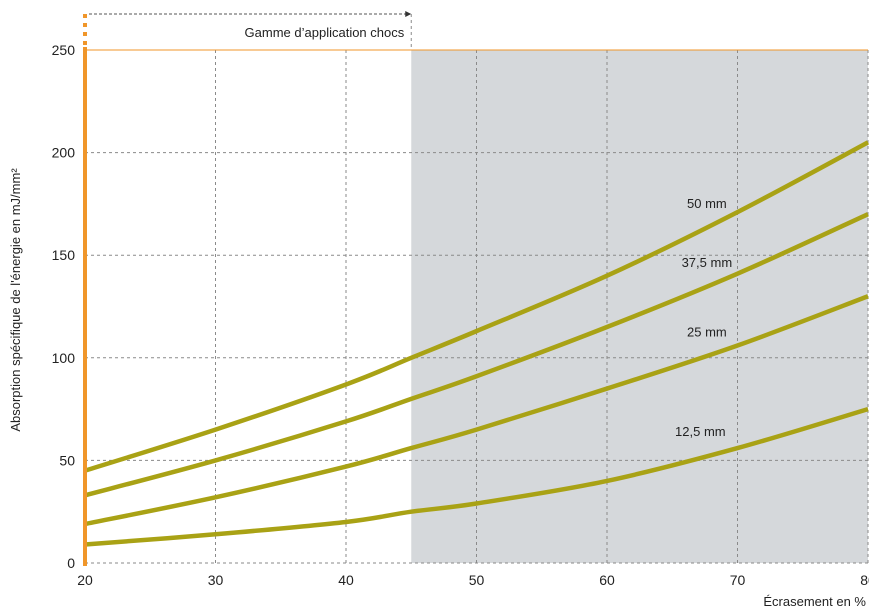  What do you see at coordinates (85, 580) in the screenshot?
I see `x-tick-label: 20` at bounding box center [85, 580].